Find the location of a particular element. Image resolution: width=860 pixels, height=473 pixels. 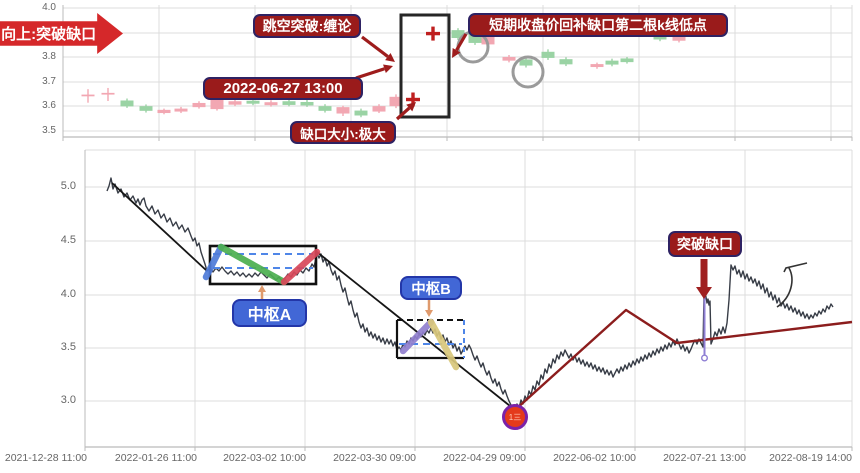

up-breakout-gap-label: 向上:突破缺口 is located at coordinates (49, 34).